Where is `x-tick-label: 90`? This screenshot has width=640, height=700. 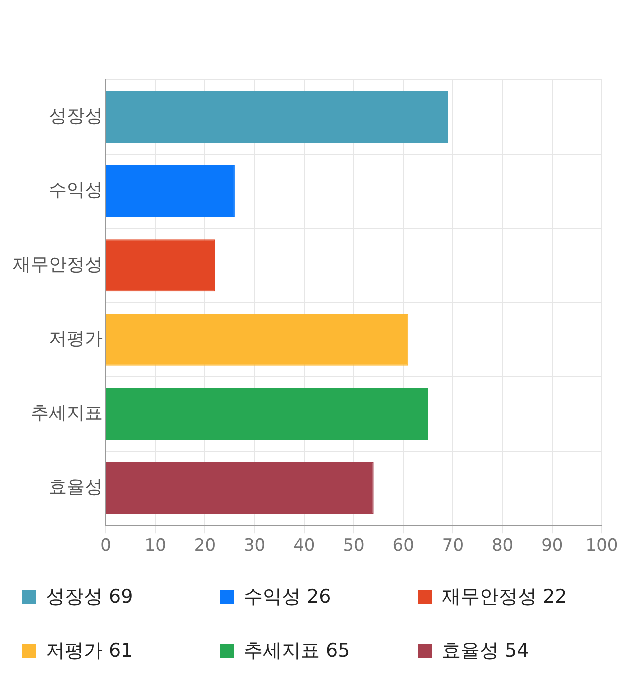
x-tick-label: 90 is located at coordinates (553, 546).